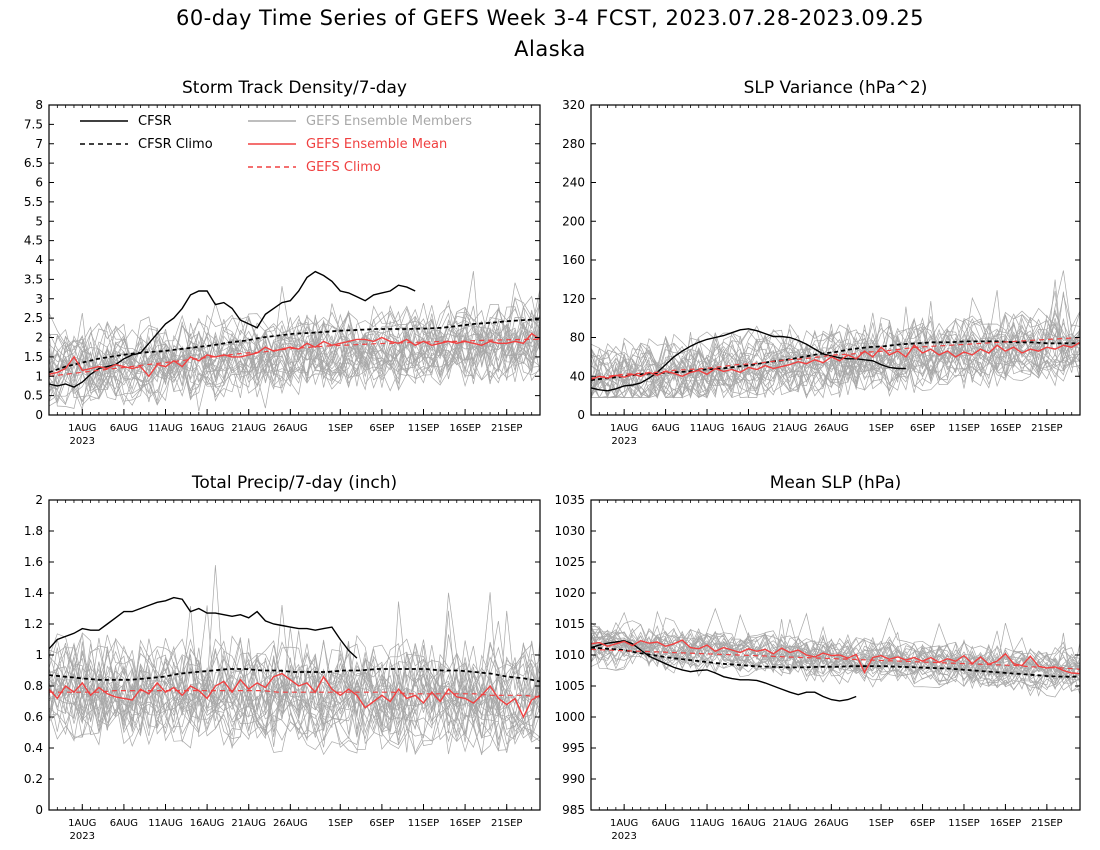 The width and height of the screenshot is (1100, 850). Describe the element at coordinates (175, 144) in the screenshot. I see `legend-label: CFSR Climo` at that location.